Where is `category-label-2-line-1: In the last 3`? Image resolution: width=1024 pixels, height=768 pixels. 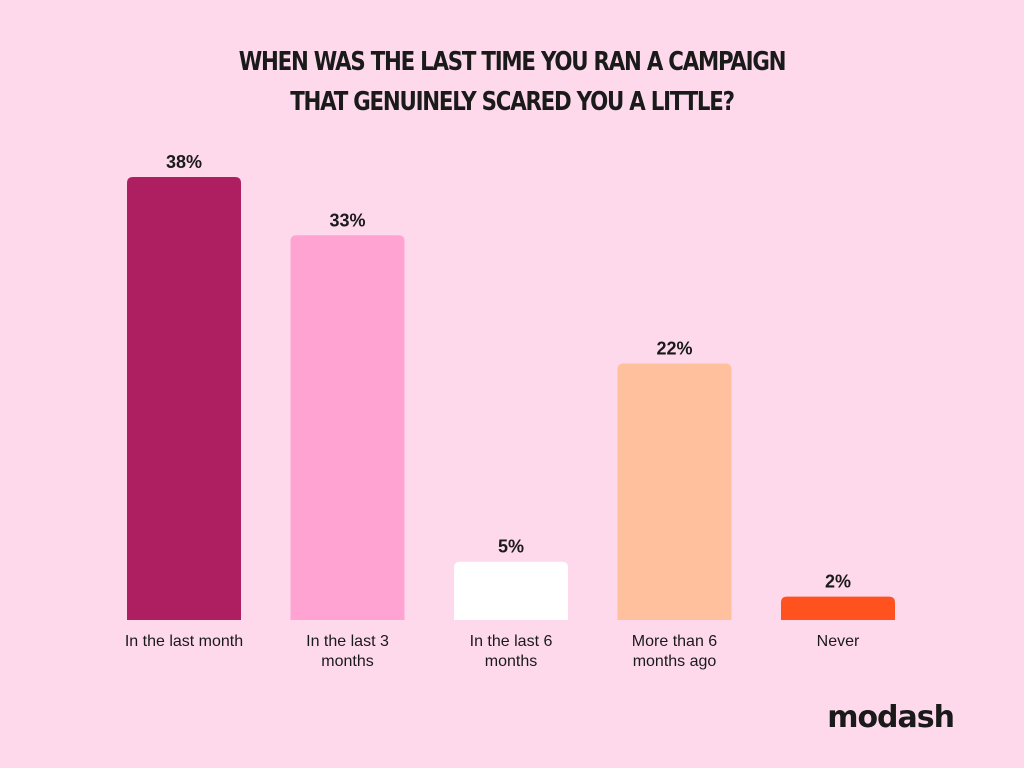 category-label-2-line-1: In the last 3 is located at coordinates (347, 641).